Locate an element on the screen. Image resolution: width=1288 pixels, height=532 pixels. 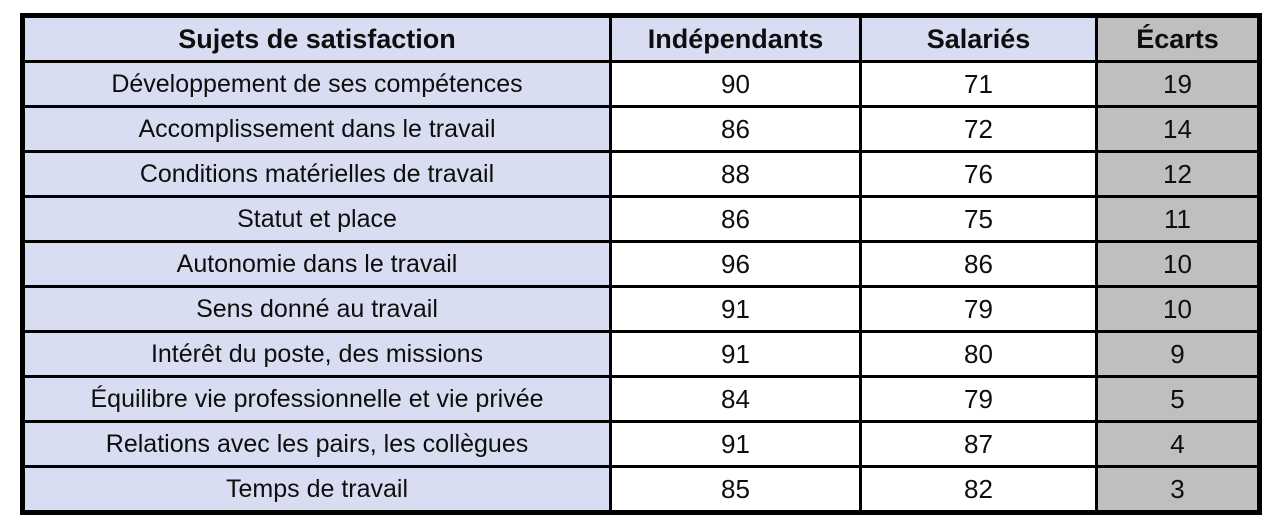
cell-sujet: Sens donné au travail is located at coordinates (316, 309).